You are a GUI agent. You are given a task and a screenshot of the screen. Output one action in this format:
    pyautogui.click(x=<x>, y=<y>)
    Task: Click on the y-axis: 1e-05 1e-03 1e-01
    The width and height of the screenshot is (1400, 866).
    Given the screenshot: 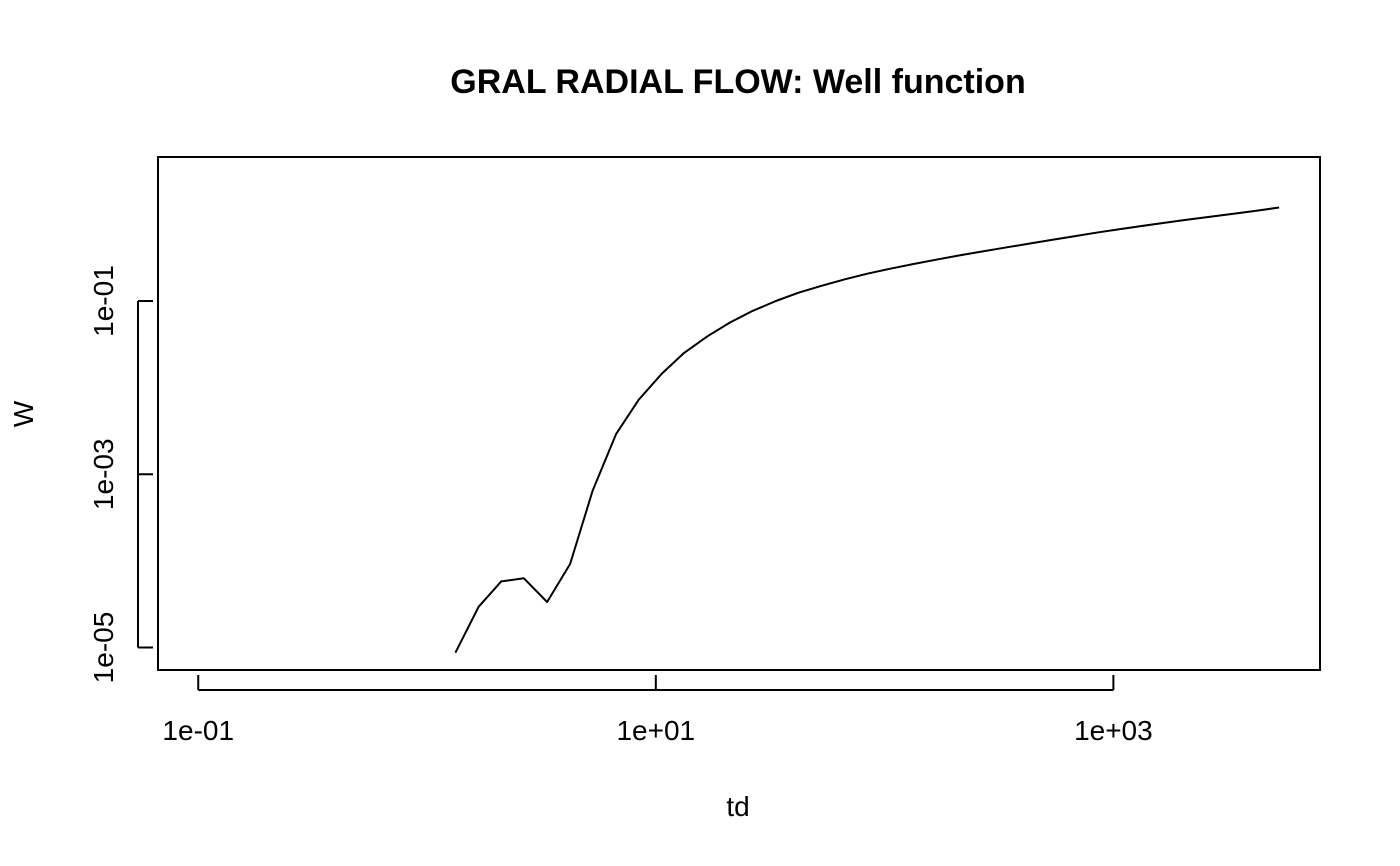 What is the action you would take?
    pyautogui.click(x=120, y=474)
    